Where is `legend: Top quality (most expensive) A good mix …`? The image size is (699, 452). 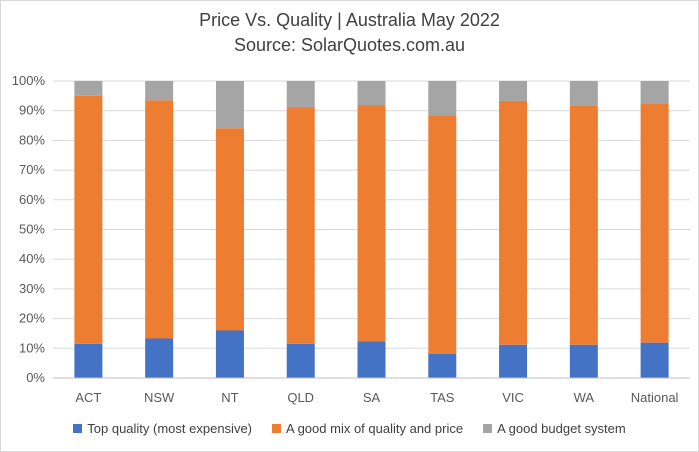 legend: Top quality (most expensive) A good mix … is located at coordinates (349, 428).